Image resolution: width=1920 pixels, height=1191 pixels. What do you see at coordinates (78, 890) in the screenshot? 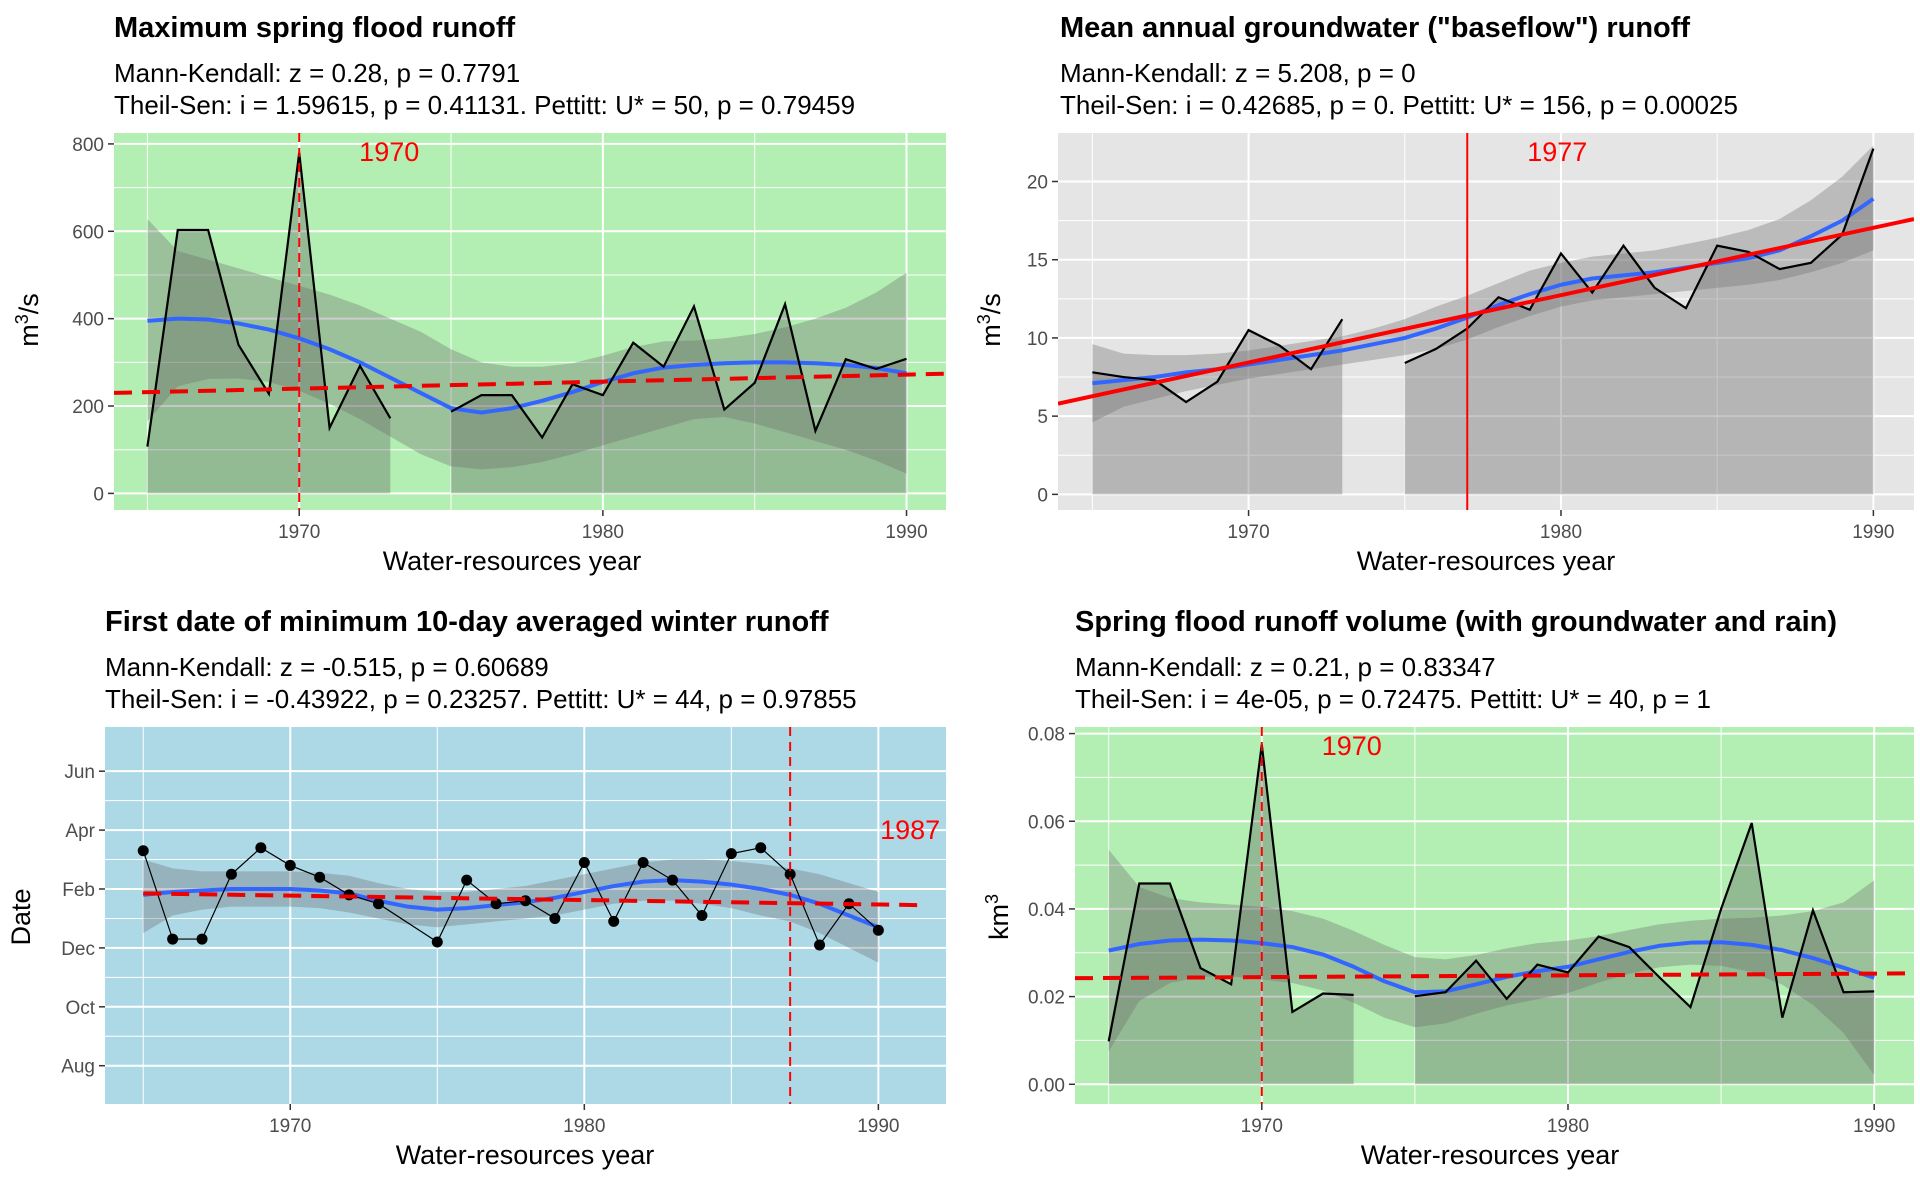
I see `y-tick-label: Feb` at bounding box center [78, 890].